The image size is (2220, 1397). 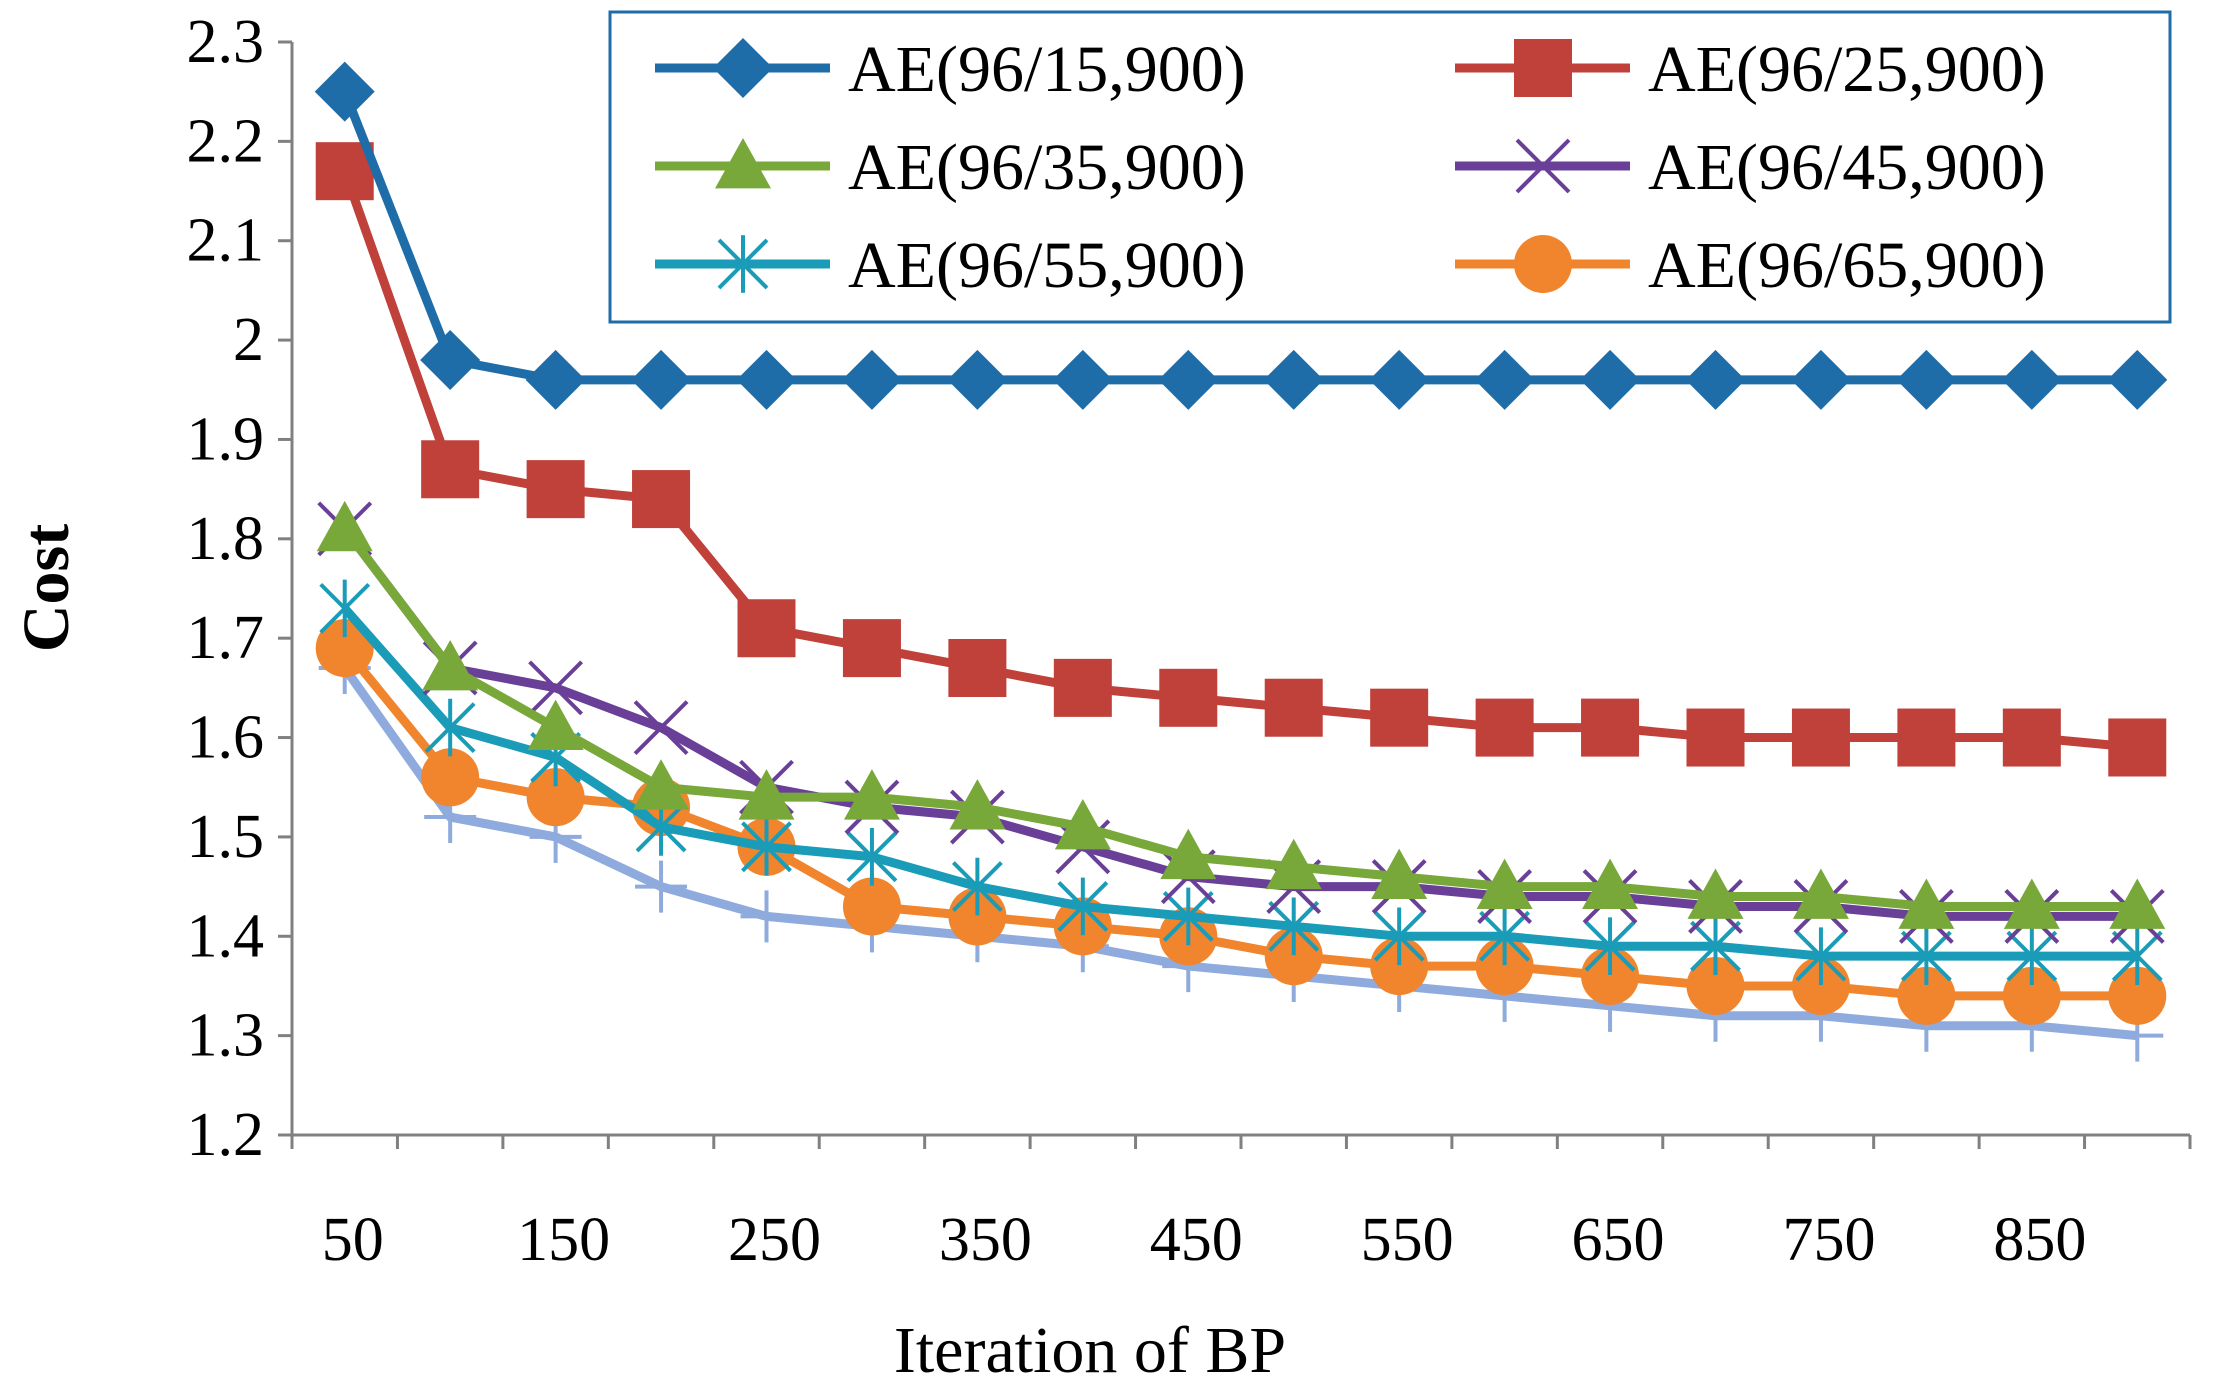 What do you see at coordinates (226, 837) in the screenshot?
I see `y-tick-label: 1.5` at bounding box center [226, 837].